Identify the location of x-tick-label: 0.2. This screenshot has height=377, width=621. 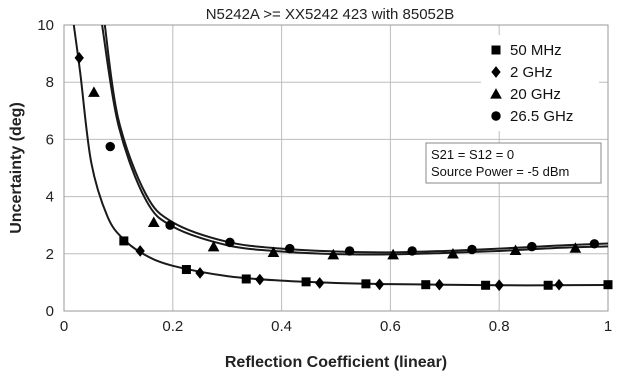
(172, 326).